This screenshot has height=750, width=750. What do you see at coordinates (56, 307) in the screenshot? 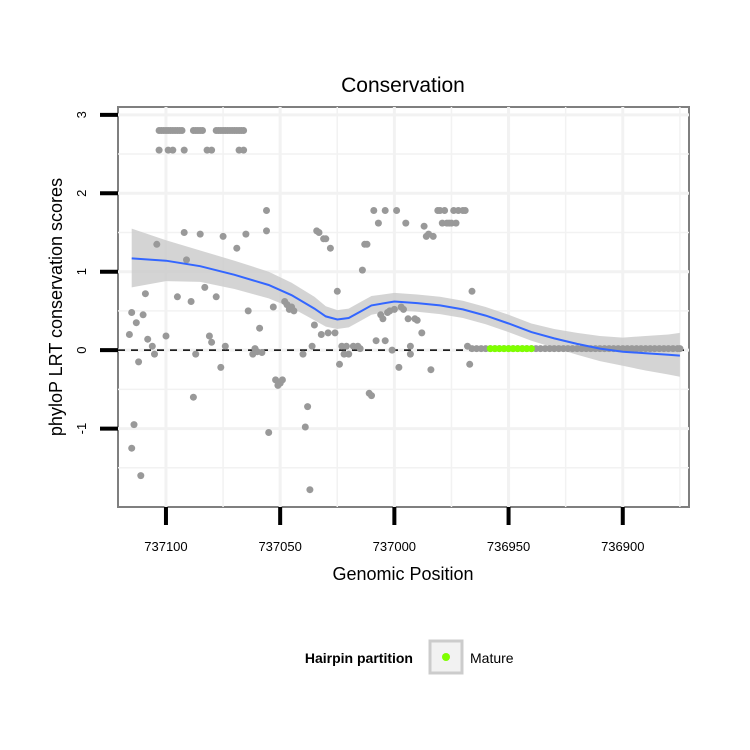
I see `y-axis-label: phyloP LRT conservation scores` at bounding box center [56, 307].